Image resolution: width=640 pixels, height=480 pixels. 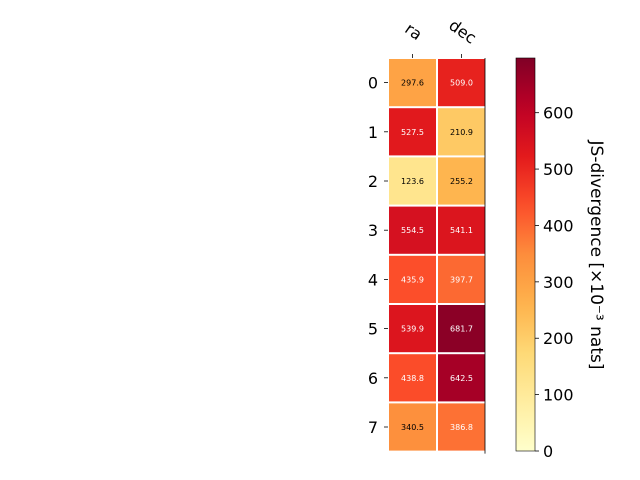 What do you see at coordinates (413, 31) in the screenshot?
I see `column-label: ra` at bounding box center [413, 31].